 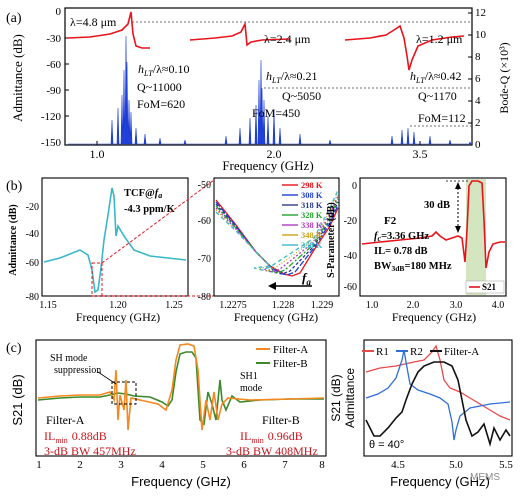 I want to click on a-r3-ratio-val: /λ≈0.42, so click(x=443, y=76).